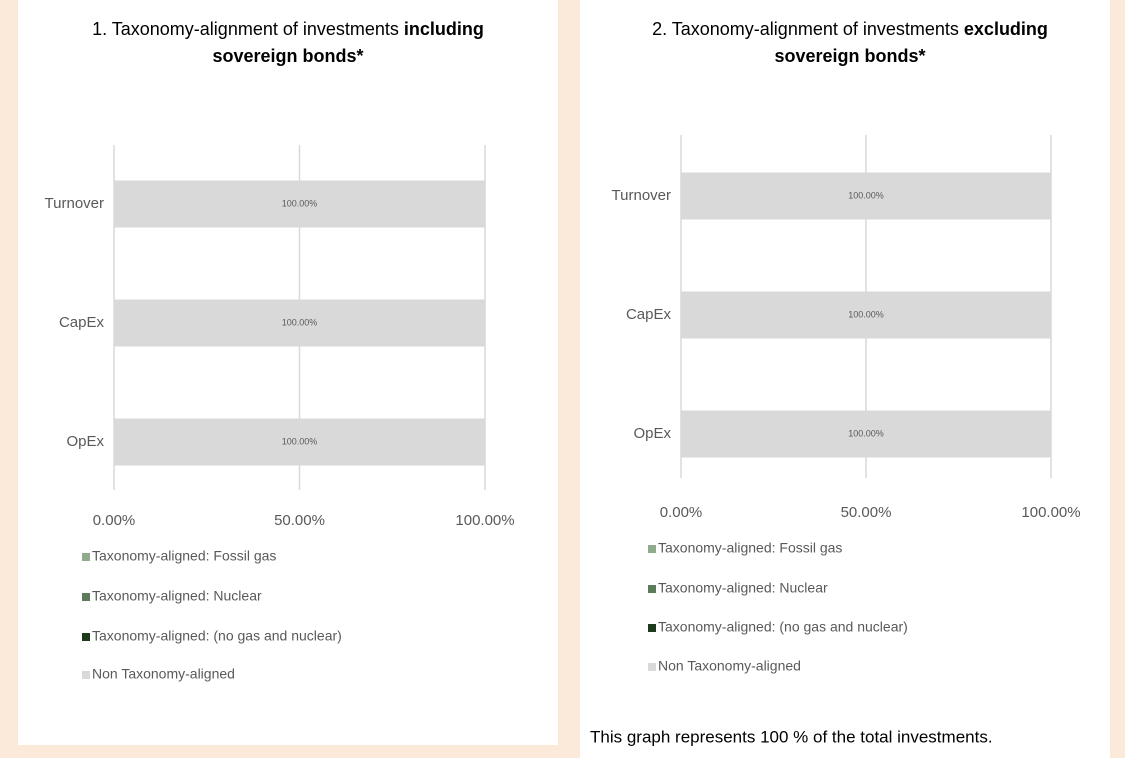 This screenshot has width=1125, height=758. What do you see at coordinates (245, 29) in the screenshot?
I see `title-run: 1. Taxonomy-alignment of investments` at bounding box center [245, 29].